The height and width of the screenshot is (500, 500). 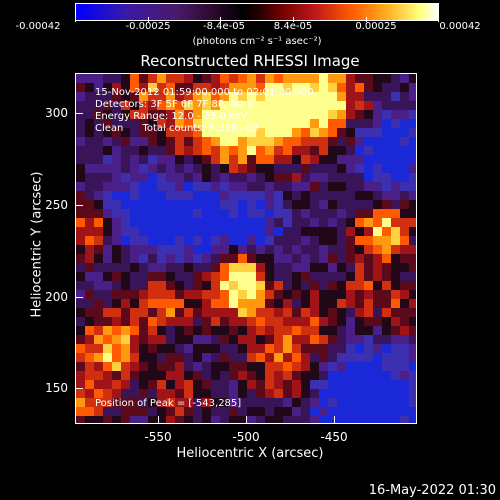 I want to click on time-range-text: 15-Nov-2012 01:59:00.000 to 02:01:00.000, so click(x=204, y=92).